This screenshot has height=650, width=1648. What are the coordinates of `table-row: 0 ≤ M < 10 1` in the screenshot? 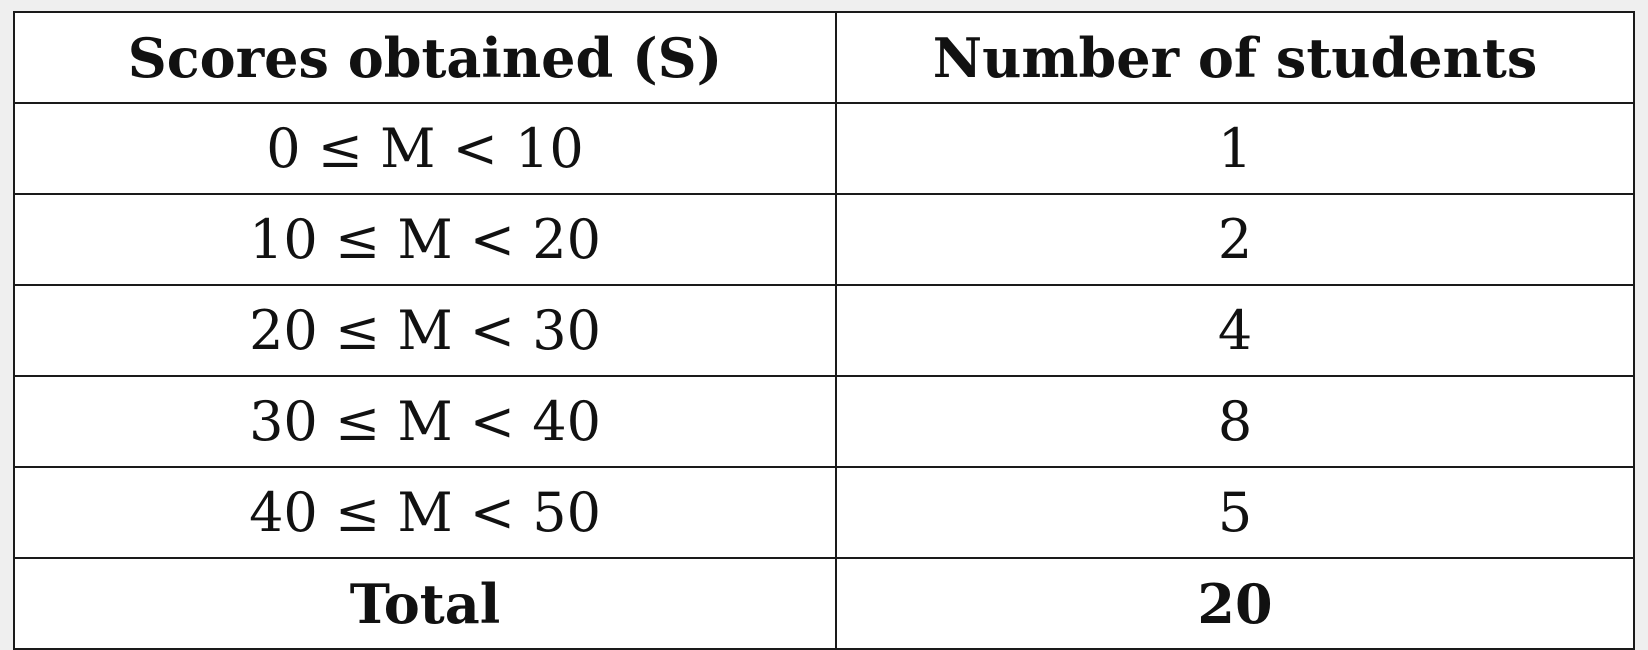 It's located at (824, 148).